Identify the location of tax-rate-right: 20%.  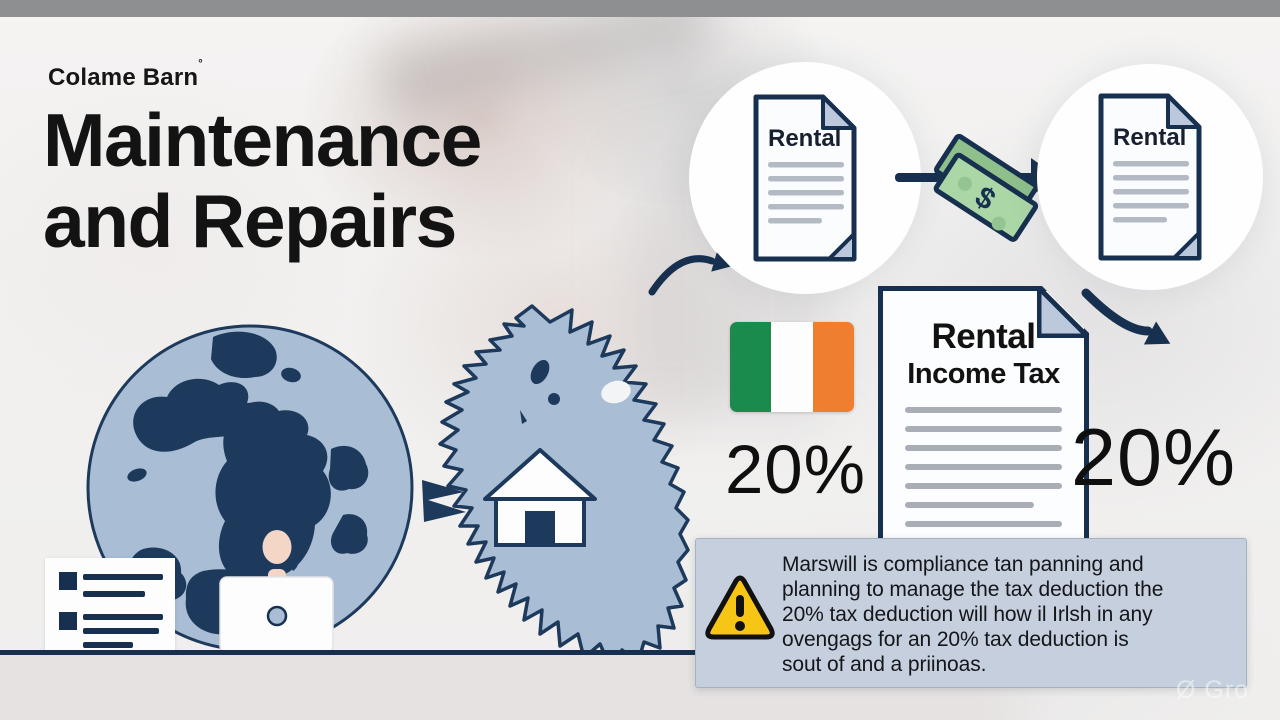
(1153, 458).